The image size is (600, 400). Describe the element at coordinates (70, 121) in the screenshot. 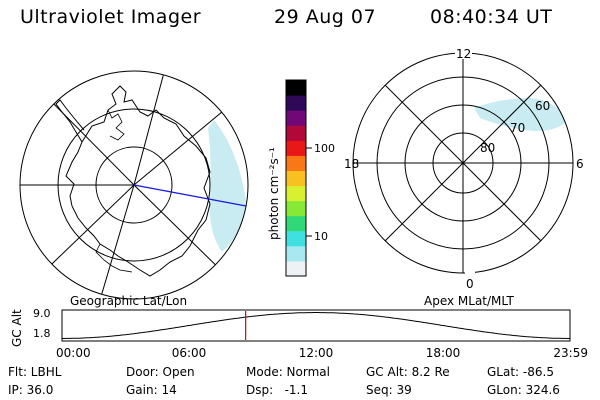

I see `antarctic-peninsula` at that location.